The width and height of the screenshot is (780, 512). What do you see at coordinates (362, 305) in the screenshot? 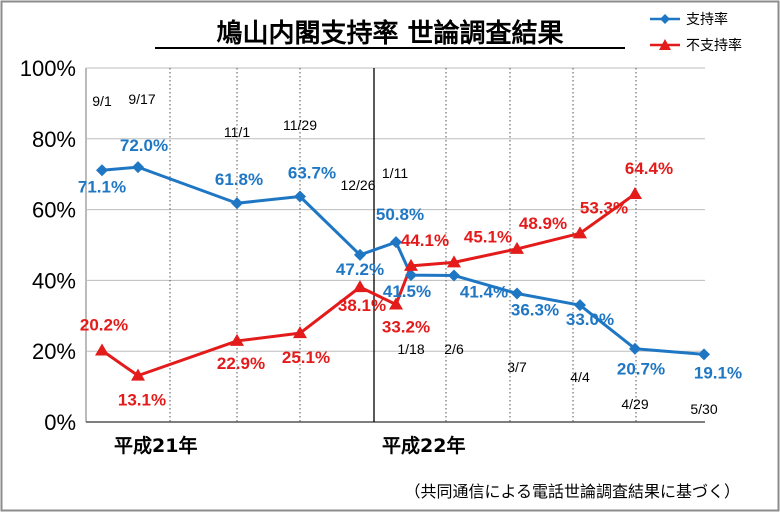
I see `nonsupport-value-label: 38.1%` at bounding box center [362, 305].